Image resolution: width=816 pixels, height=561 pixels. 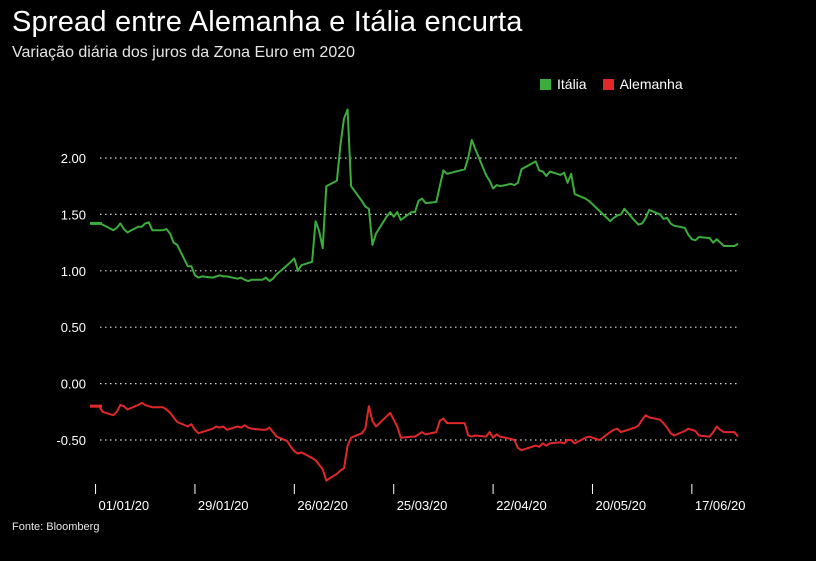 What do you see at coordinates (572, 84) in the screenshot?
I see `legend-label-italia: Itália` at bounding box center [572, 84].